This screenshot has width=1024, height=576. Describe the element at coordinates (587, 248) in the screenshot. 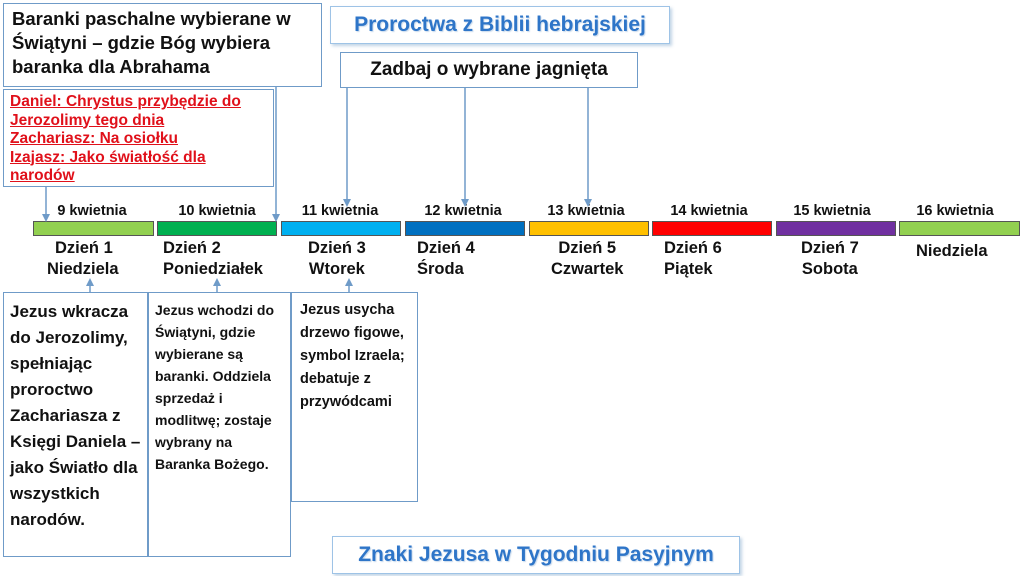

I see `day5-number: Dzień 5` at that location.